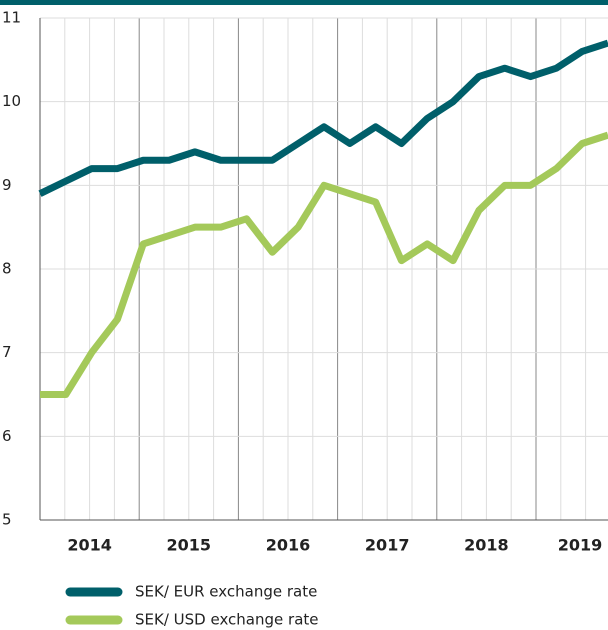 Image resolution: width=608 pixels, height=630 pixels. What do you see at coordinates (89, 545) in the screenshot?
I see `x-tick-label: 2014` at bounding box center [89, 545].